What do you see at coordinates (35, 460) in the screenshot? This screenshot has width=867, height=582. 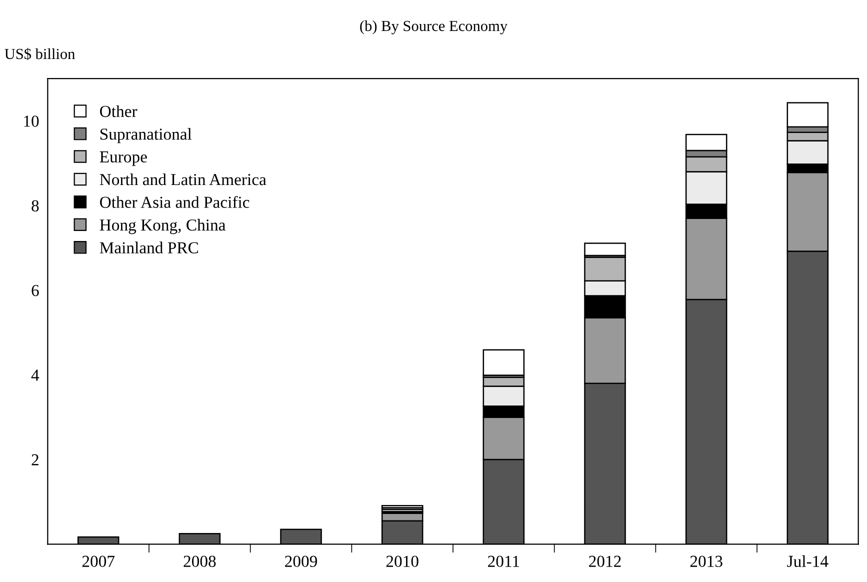 I see `y-tick-label: 2` at bounding box center [35, 460].